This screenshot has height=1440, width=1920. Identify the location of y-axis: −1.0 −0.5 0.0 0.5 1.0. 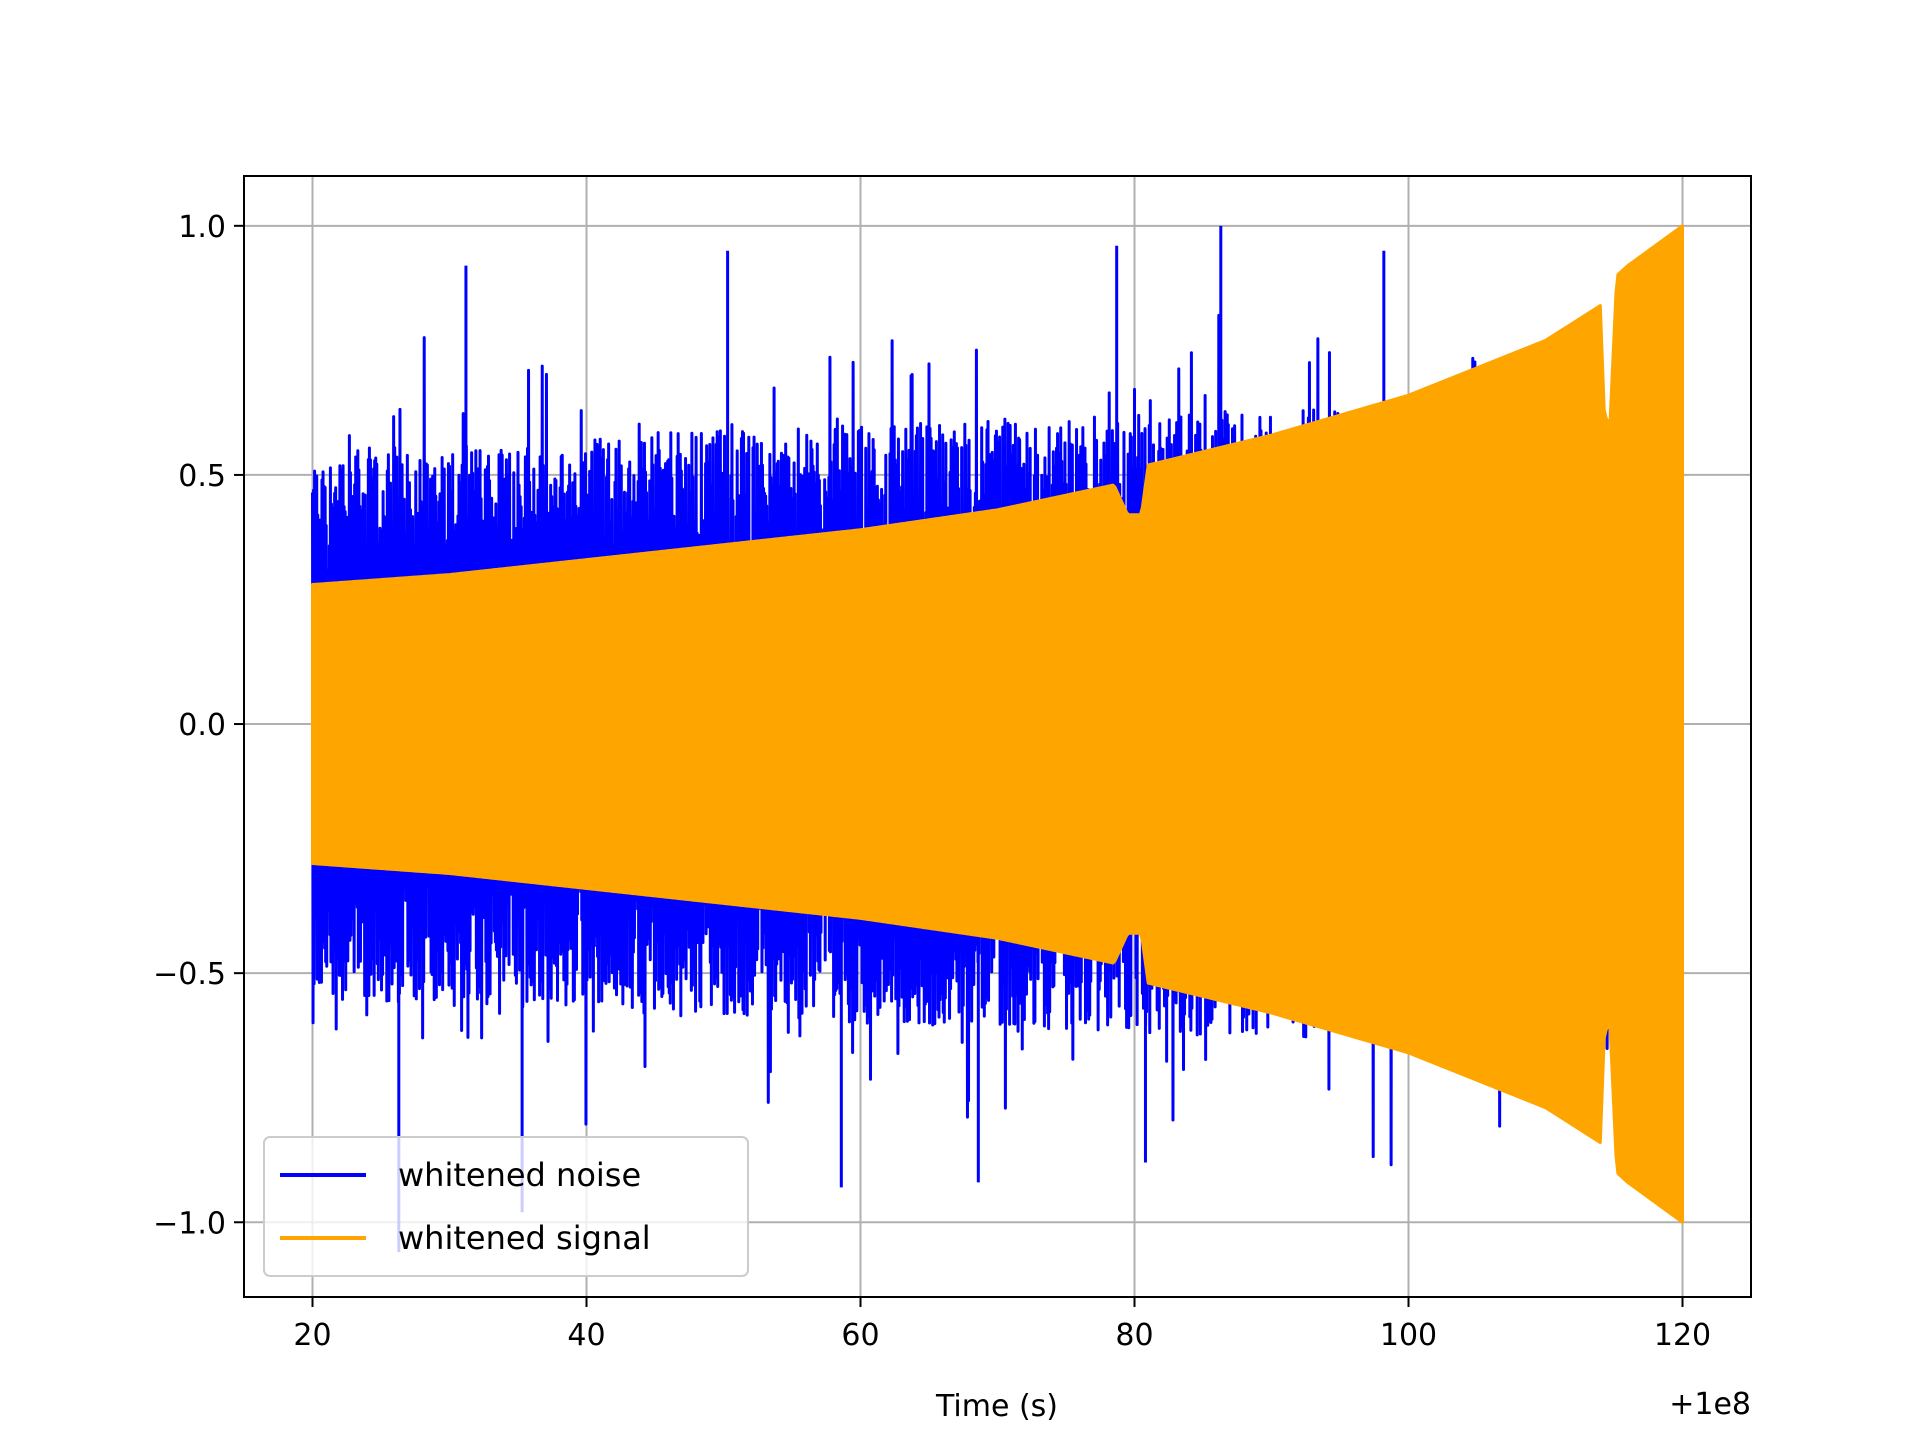
(198, 725).